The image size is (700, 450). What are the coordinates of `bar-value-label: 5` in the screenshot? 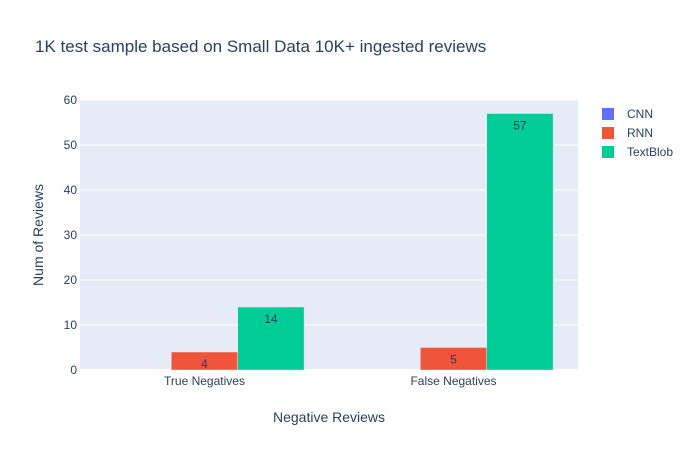 It's located at (453, 360).